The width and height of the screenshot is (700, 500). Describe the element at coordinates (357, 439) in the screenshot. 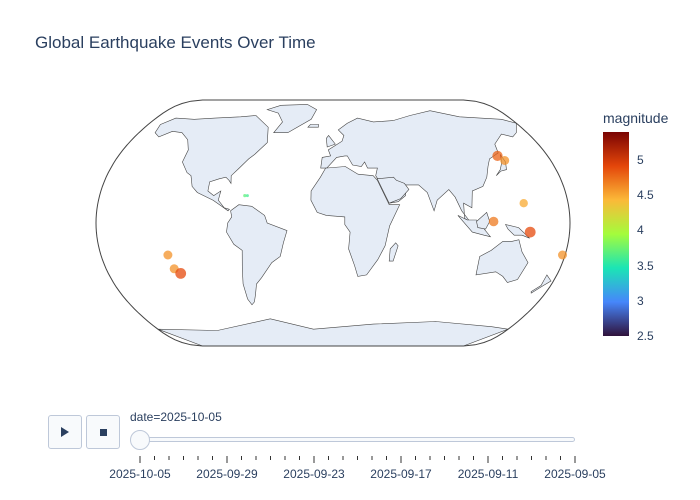

I see `date-slider` at that location.